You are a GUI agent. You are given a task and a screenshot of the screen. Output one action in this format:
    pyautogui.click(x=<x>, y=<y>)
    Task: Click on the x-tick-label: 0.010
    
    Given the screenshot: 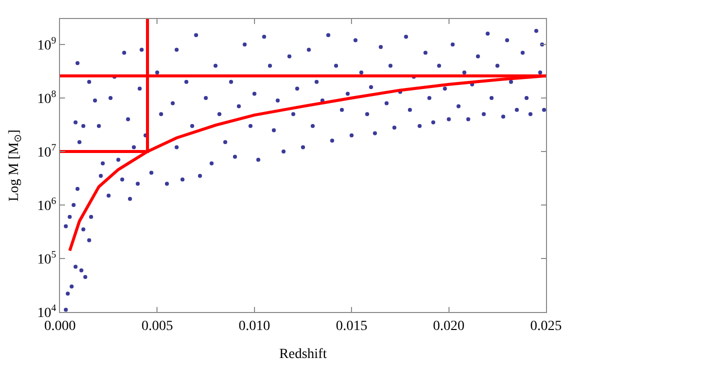 What is the action you would take?
    pyautogui.click(x=254, y=326)
    